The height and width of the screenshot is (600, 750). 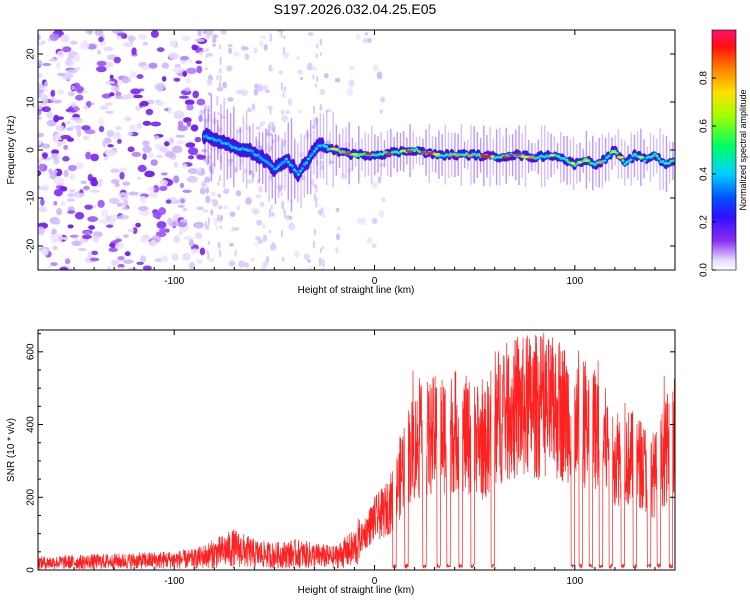 What do you see at coordinates (31, 351) in the screenshot?
I see `y-tick-label: 600` at bounding box center [31, 351].